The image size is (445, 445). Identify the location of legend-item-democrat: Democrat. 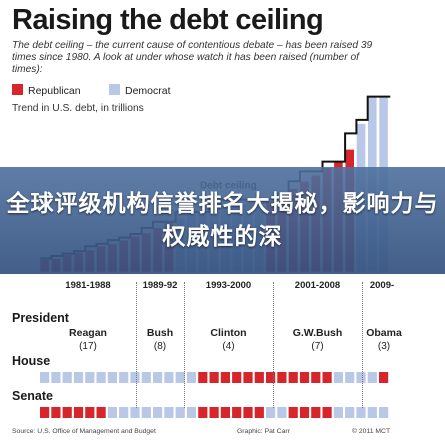
(140, 90).